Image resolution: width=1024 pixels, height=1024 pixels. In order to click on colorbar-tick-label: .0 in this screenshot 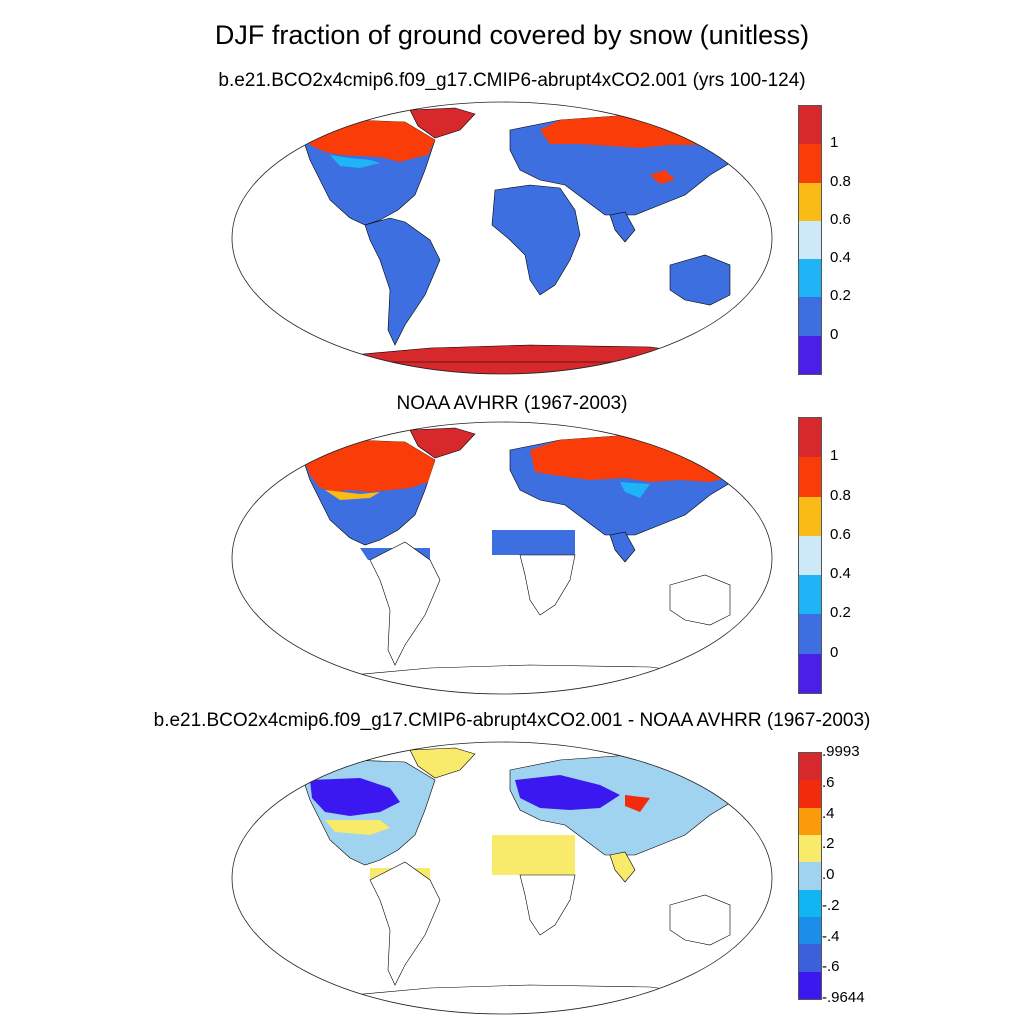, I will do `click(828, 874)`.